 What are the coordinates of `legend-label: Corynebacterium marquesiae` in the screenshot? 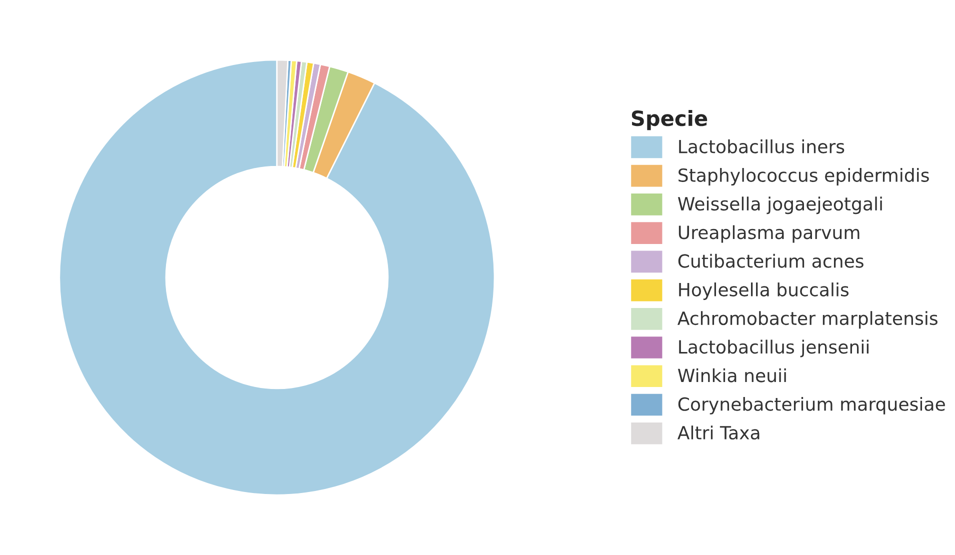 It's located at (811, 405).